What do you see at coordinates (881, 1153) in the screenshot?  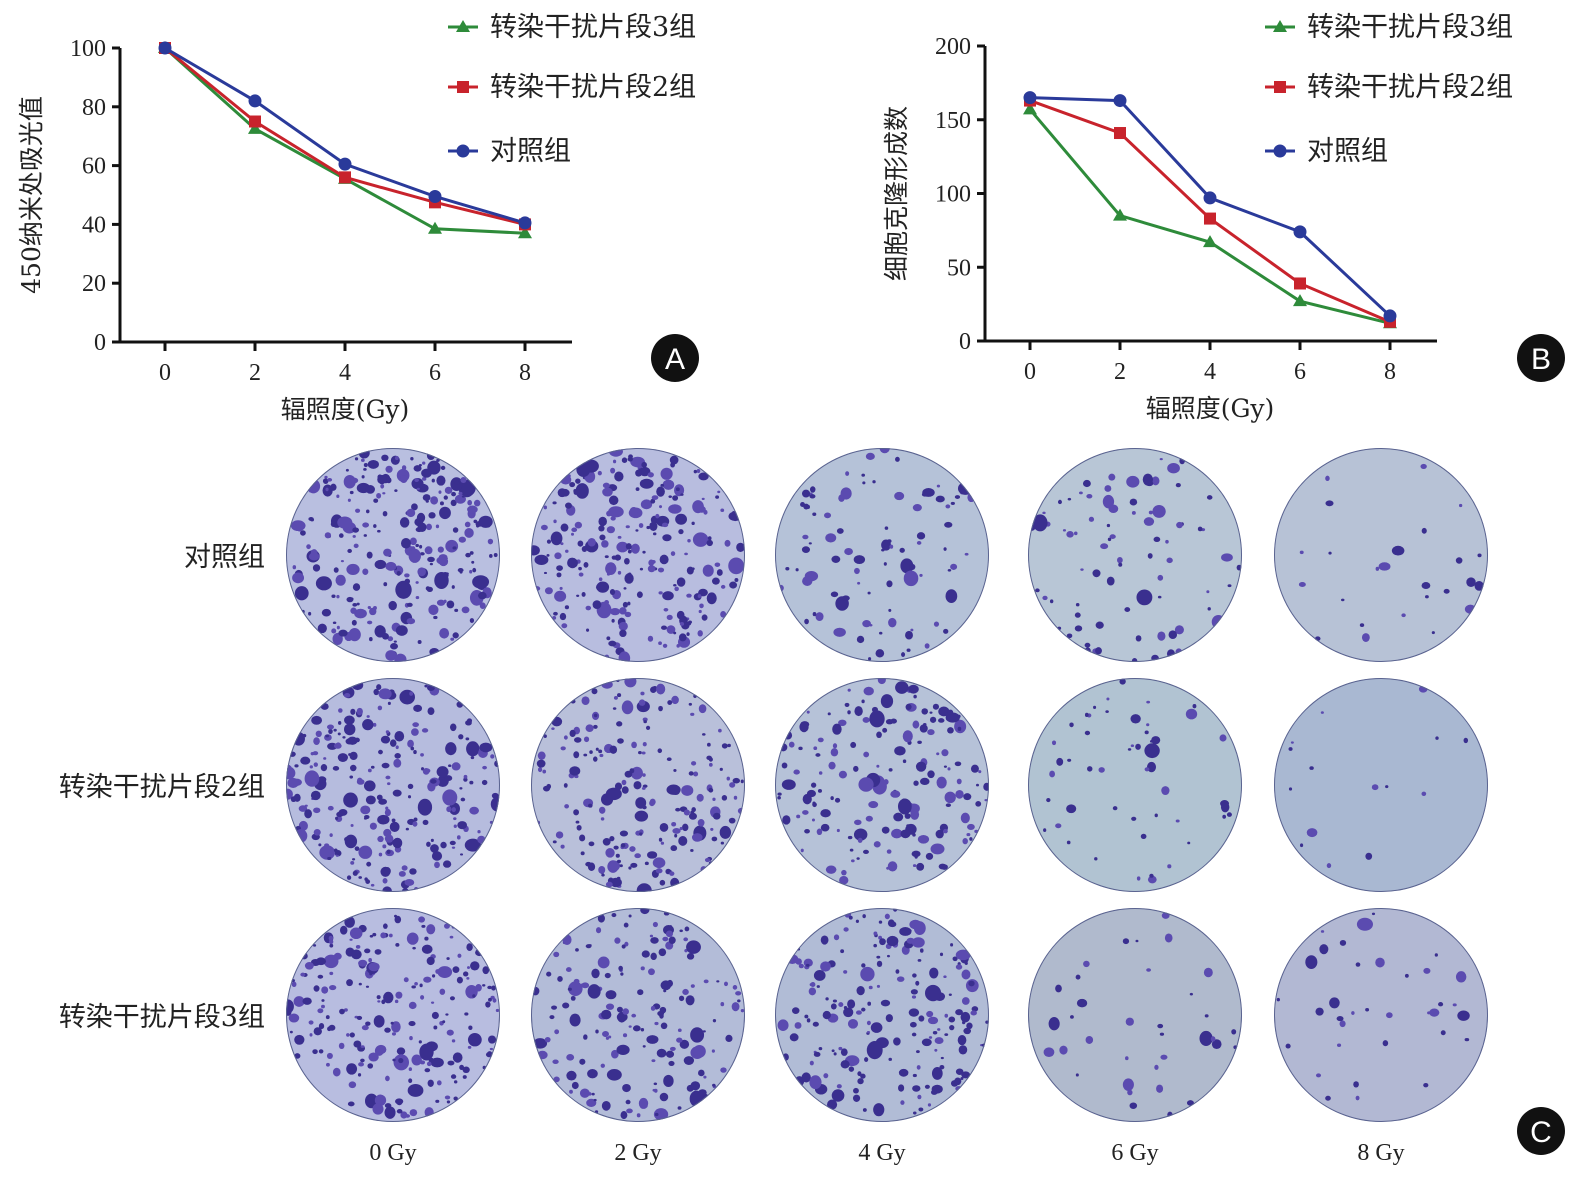 I see `column-label: 4 Gy` at bounding box center [881, 1153].